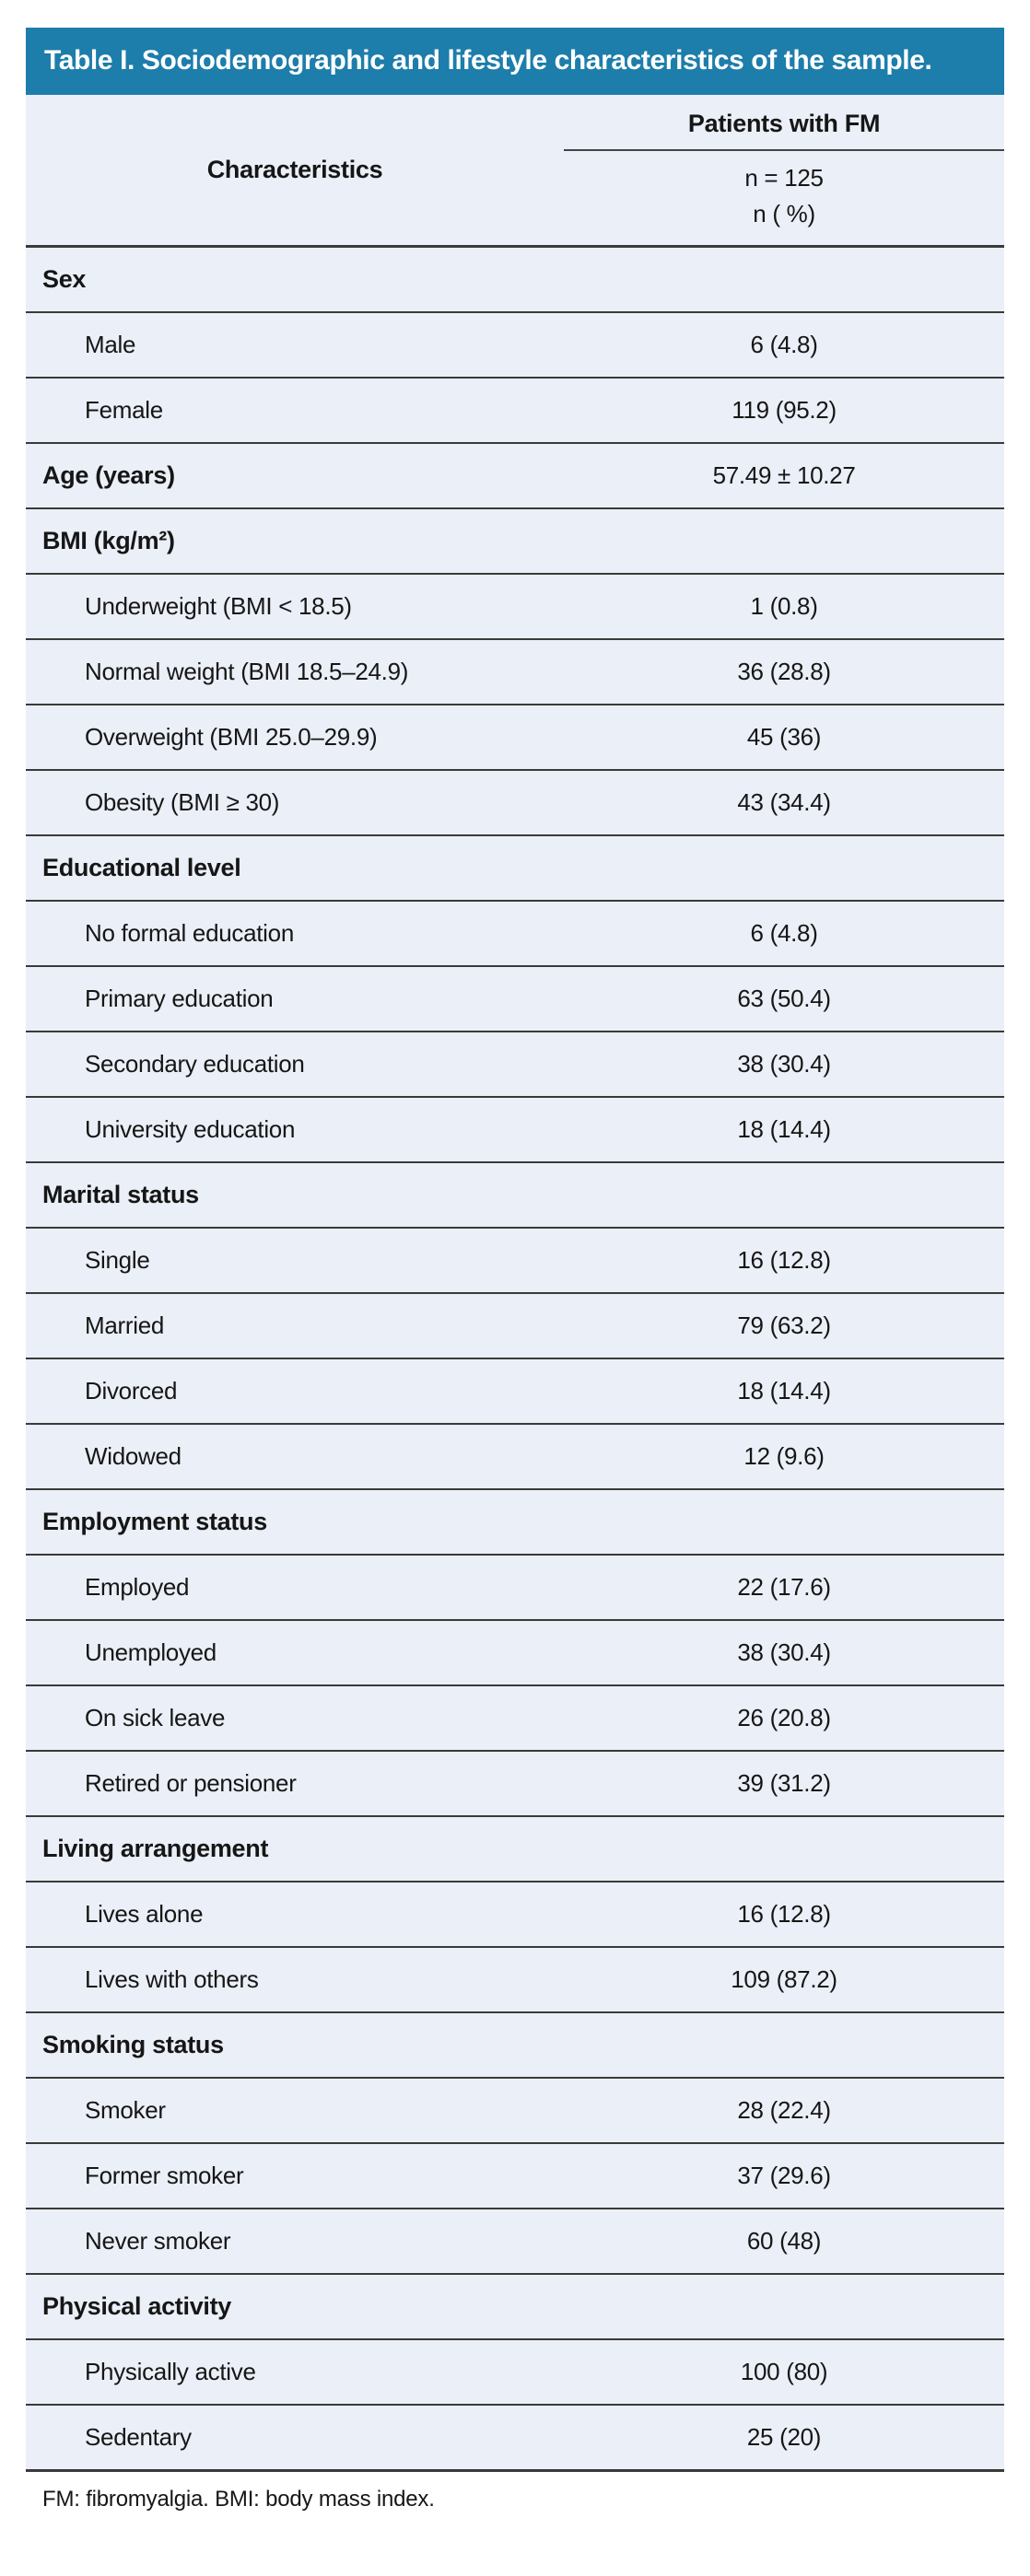  What do you see at coordinates (515, 1261) in the screenshot?
I see `item-row: Single 16 (12.8)` at bounding box center [515, 1261].